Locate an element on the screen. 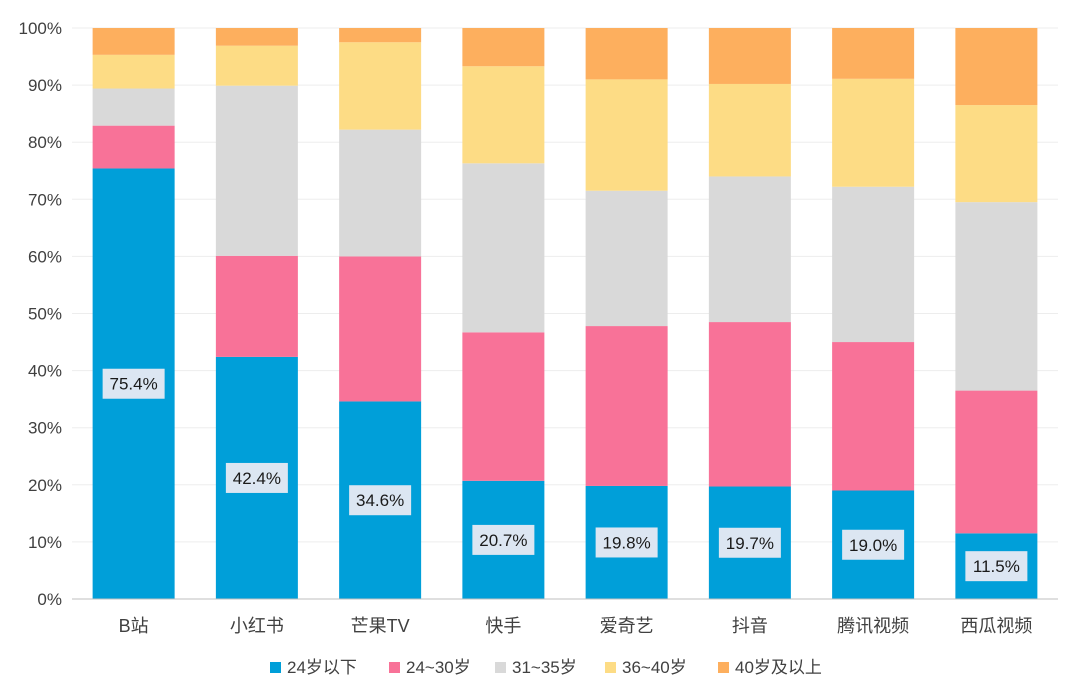  x-category-label: 腾讯视频 is located at coordinates (873, 626).